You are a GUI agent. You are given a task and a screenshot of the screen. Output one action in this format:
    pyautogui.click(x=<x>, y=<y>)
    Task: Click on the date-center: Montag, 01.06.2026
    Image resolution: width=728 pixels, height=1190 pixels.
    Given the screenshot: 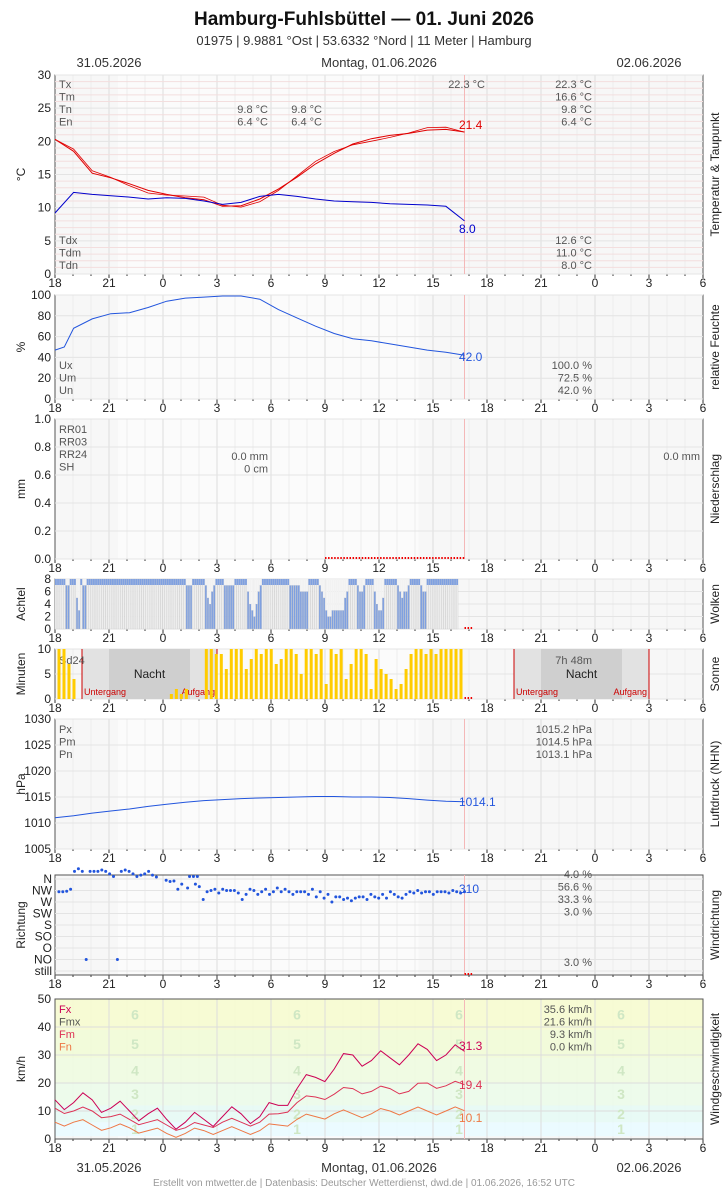 What is the action you would take?
    pyautogui.click(x=379, y=62)
    